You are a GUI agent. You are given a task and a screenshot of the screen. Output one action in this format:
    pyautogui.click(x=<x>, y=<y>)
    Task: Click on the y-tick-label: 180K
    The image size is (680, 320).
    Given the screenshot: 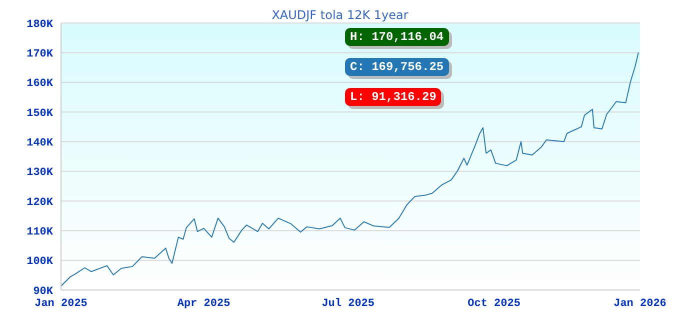 What is the action you would take?
    pyautogui.click(x=40, y=24)
    